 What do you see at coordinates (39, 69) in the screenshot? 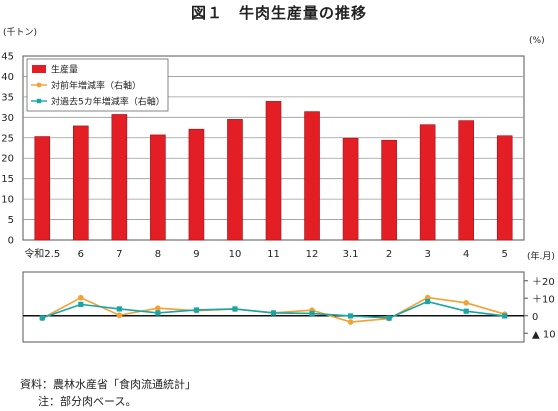
I see `legend-swatch-bar` at bounding box center [39, 69].